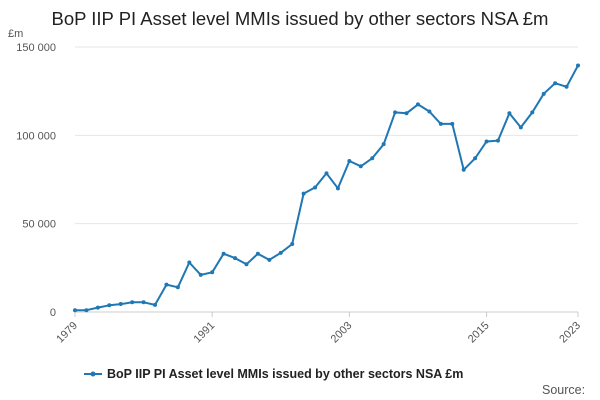 The height and width of the screenshot is (400, 600). I want to click on source-label: Source:, so click(563, 390).